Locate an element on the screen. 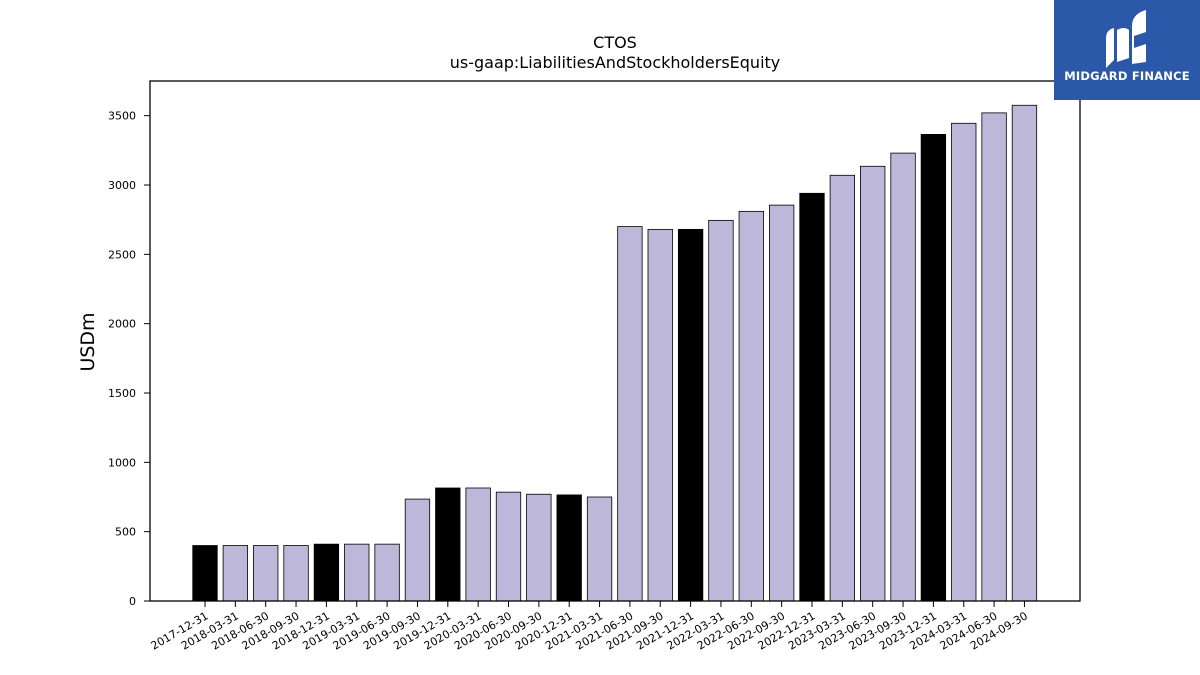 The width and height of the screenshot is (1200, 675). midgard-logo-icon is located at coordinates (1126, 39).